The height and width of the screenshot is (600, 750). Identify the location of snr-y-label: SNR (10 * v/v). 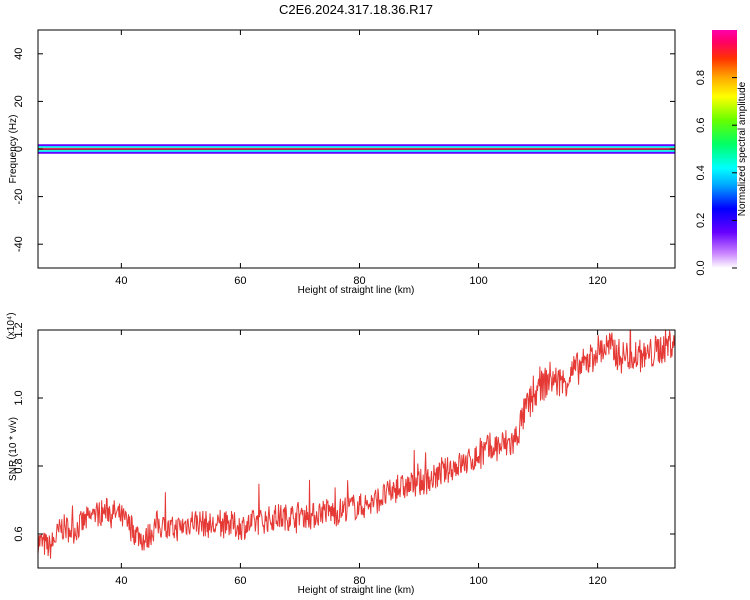
(13, 449).